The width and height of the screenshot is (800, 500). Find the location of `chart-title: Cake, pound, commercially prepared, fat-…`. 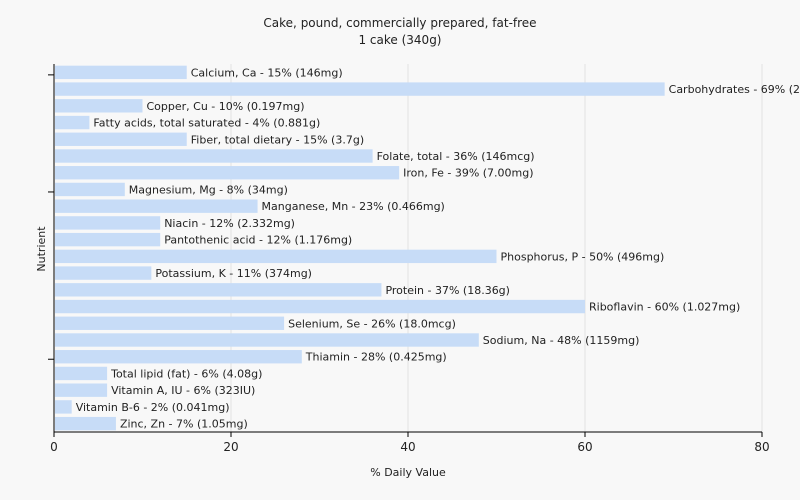

chart-title: Cake, pound, commercially prepared, fat-… is located at coordinates (400, 23).